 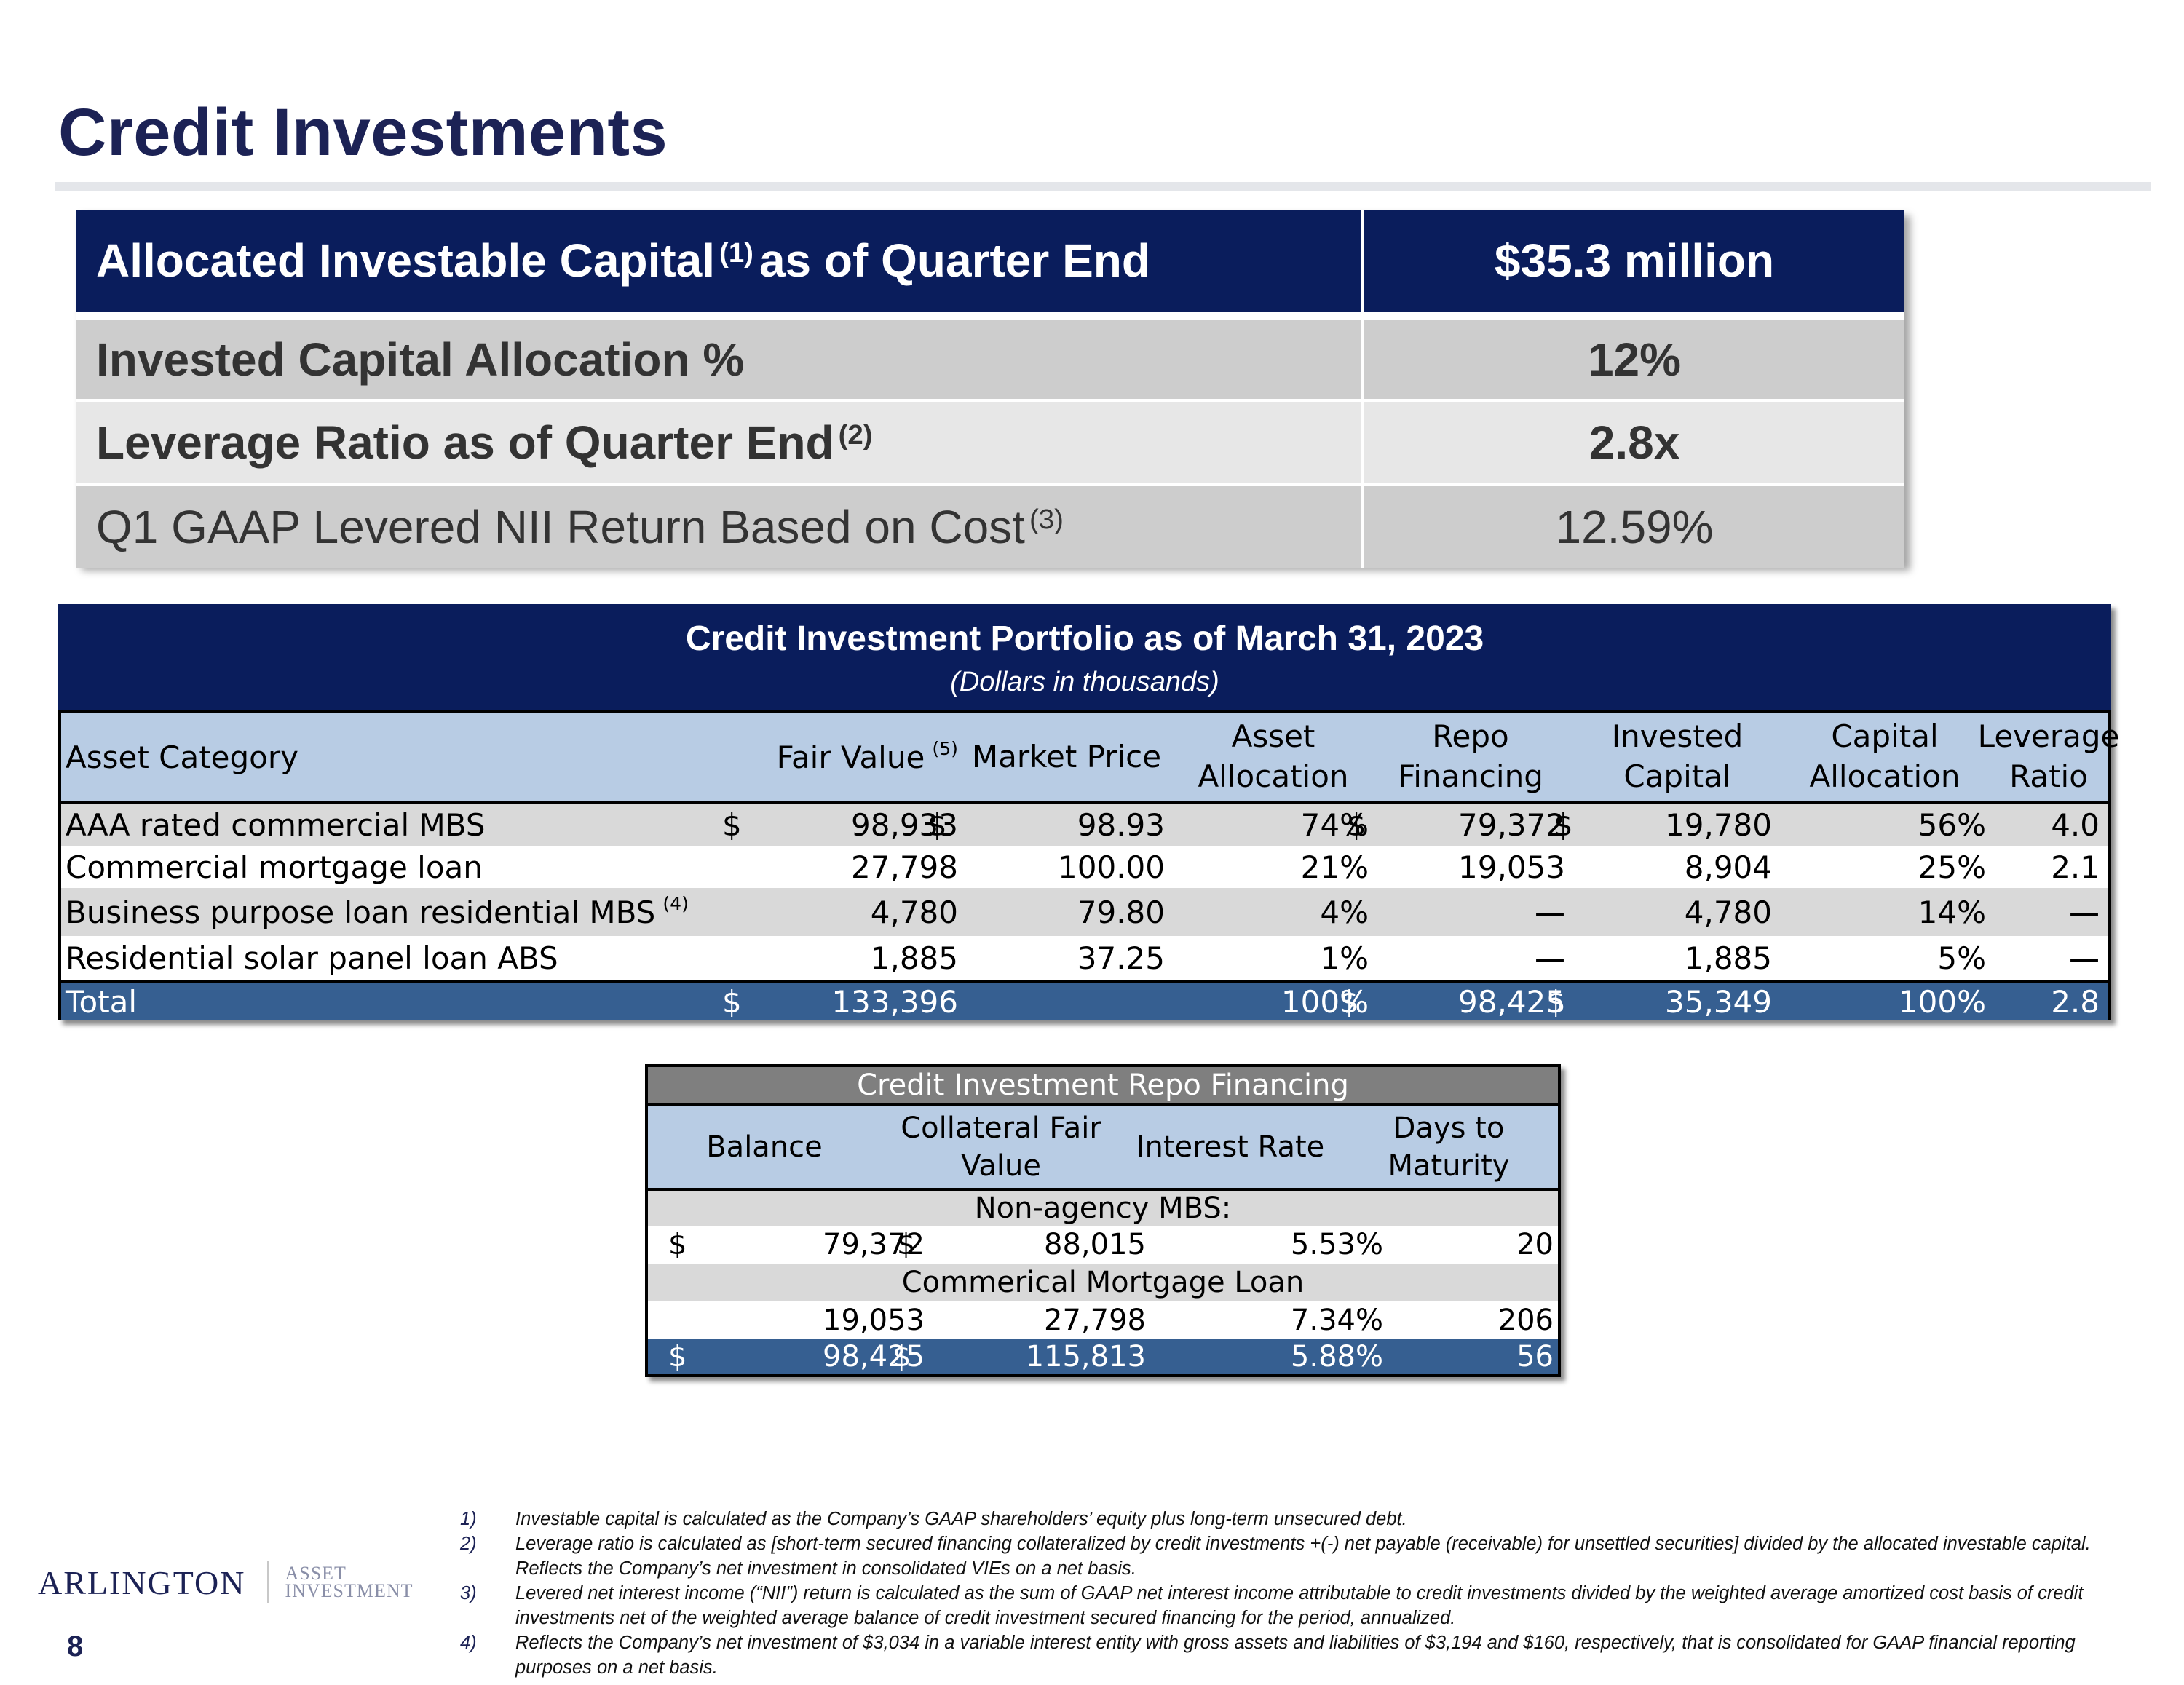 I want to click on col-header-balance: Balance, so click(x=764, y=1147).